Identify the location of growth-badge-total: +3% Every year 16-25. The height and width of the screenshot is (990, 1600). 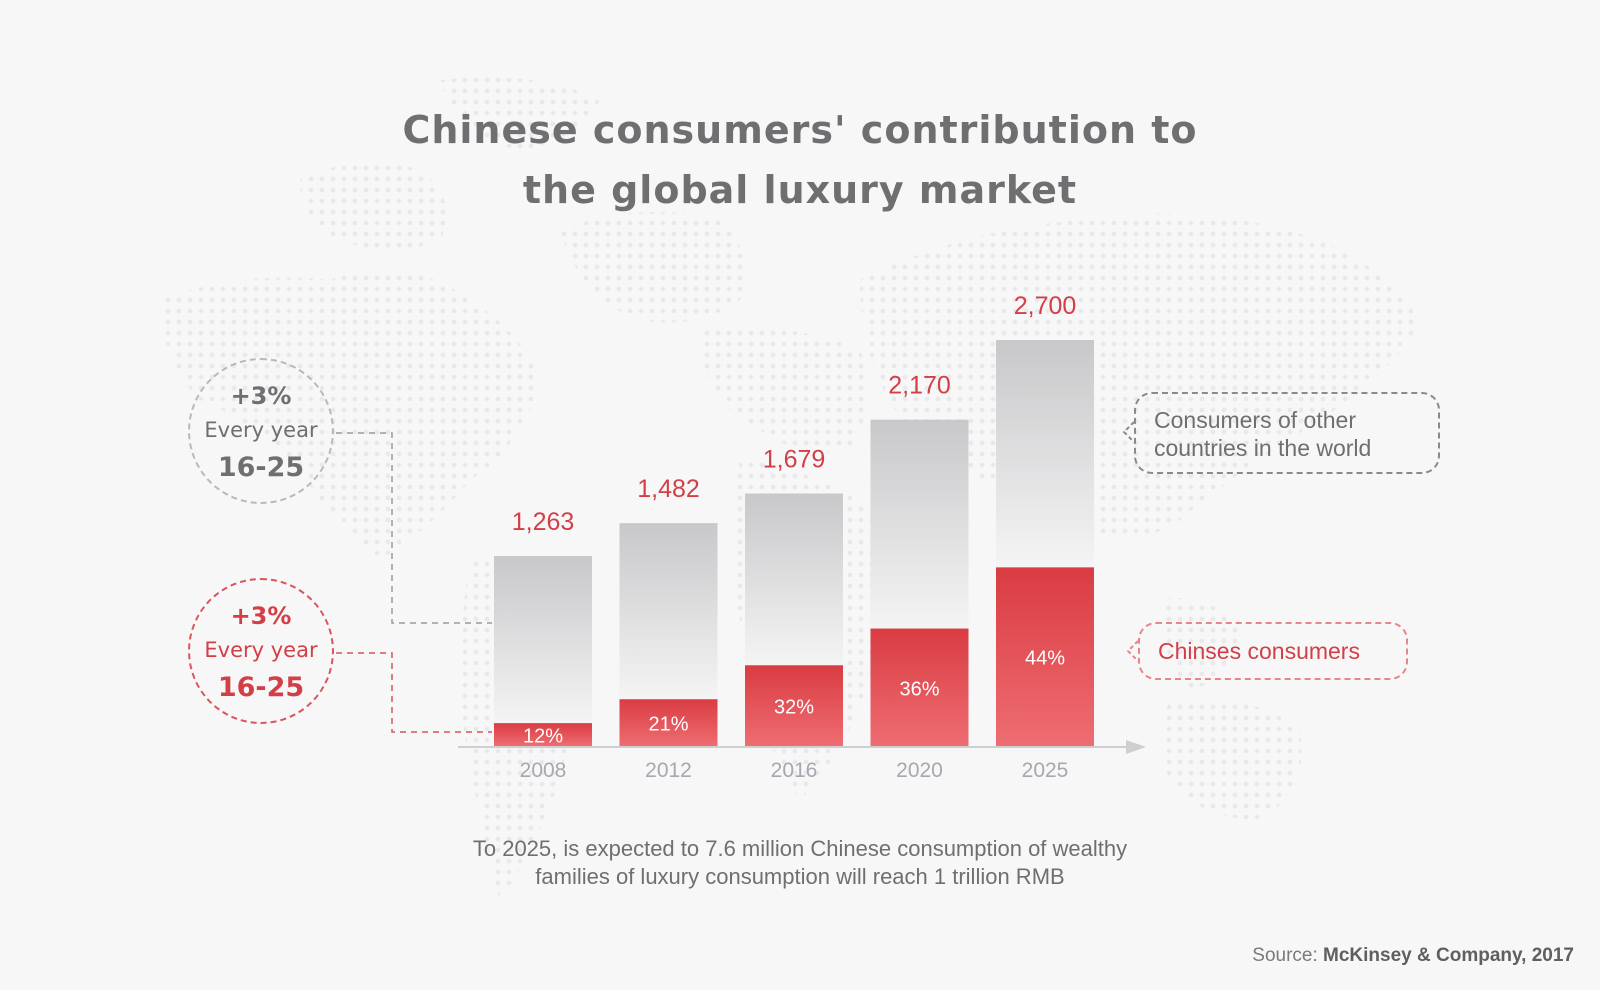
(261, 431).